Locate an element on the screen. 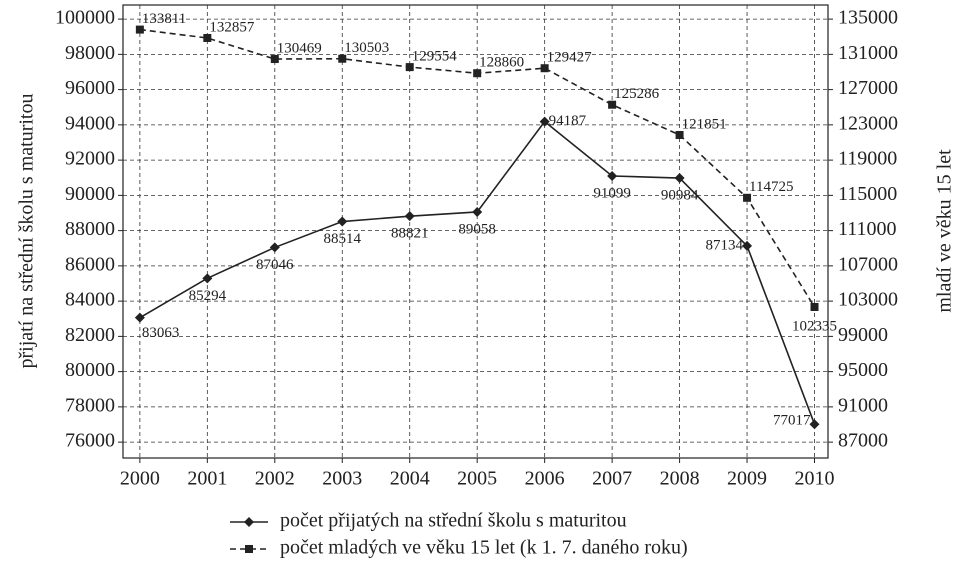 This screenshot has height=571, width=960. data-label: 132857 is located at coordinates (232, 27).